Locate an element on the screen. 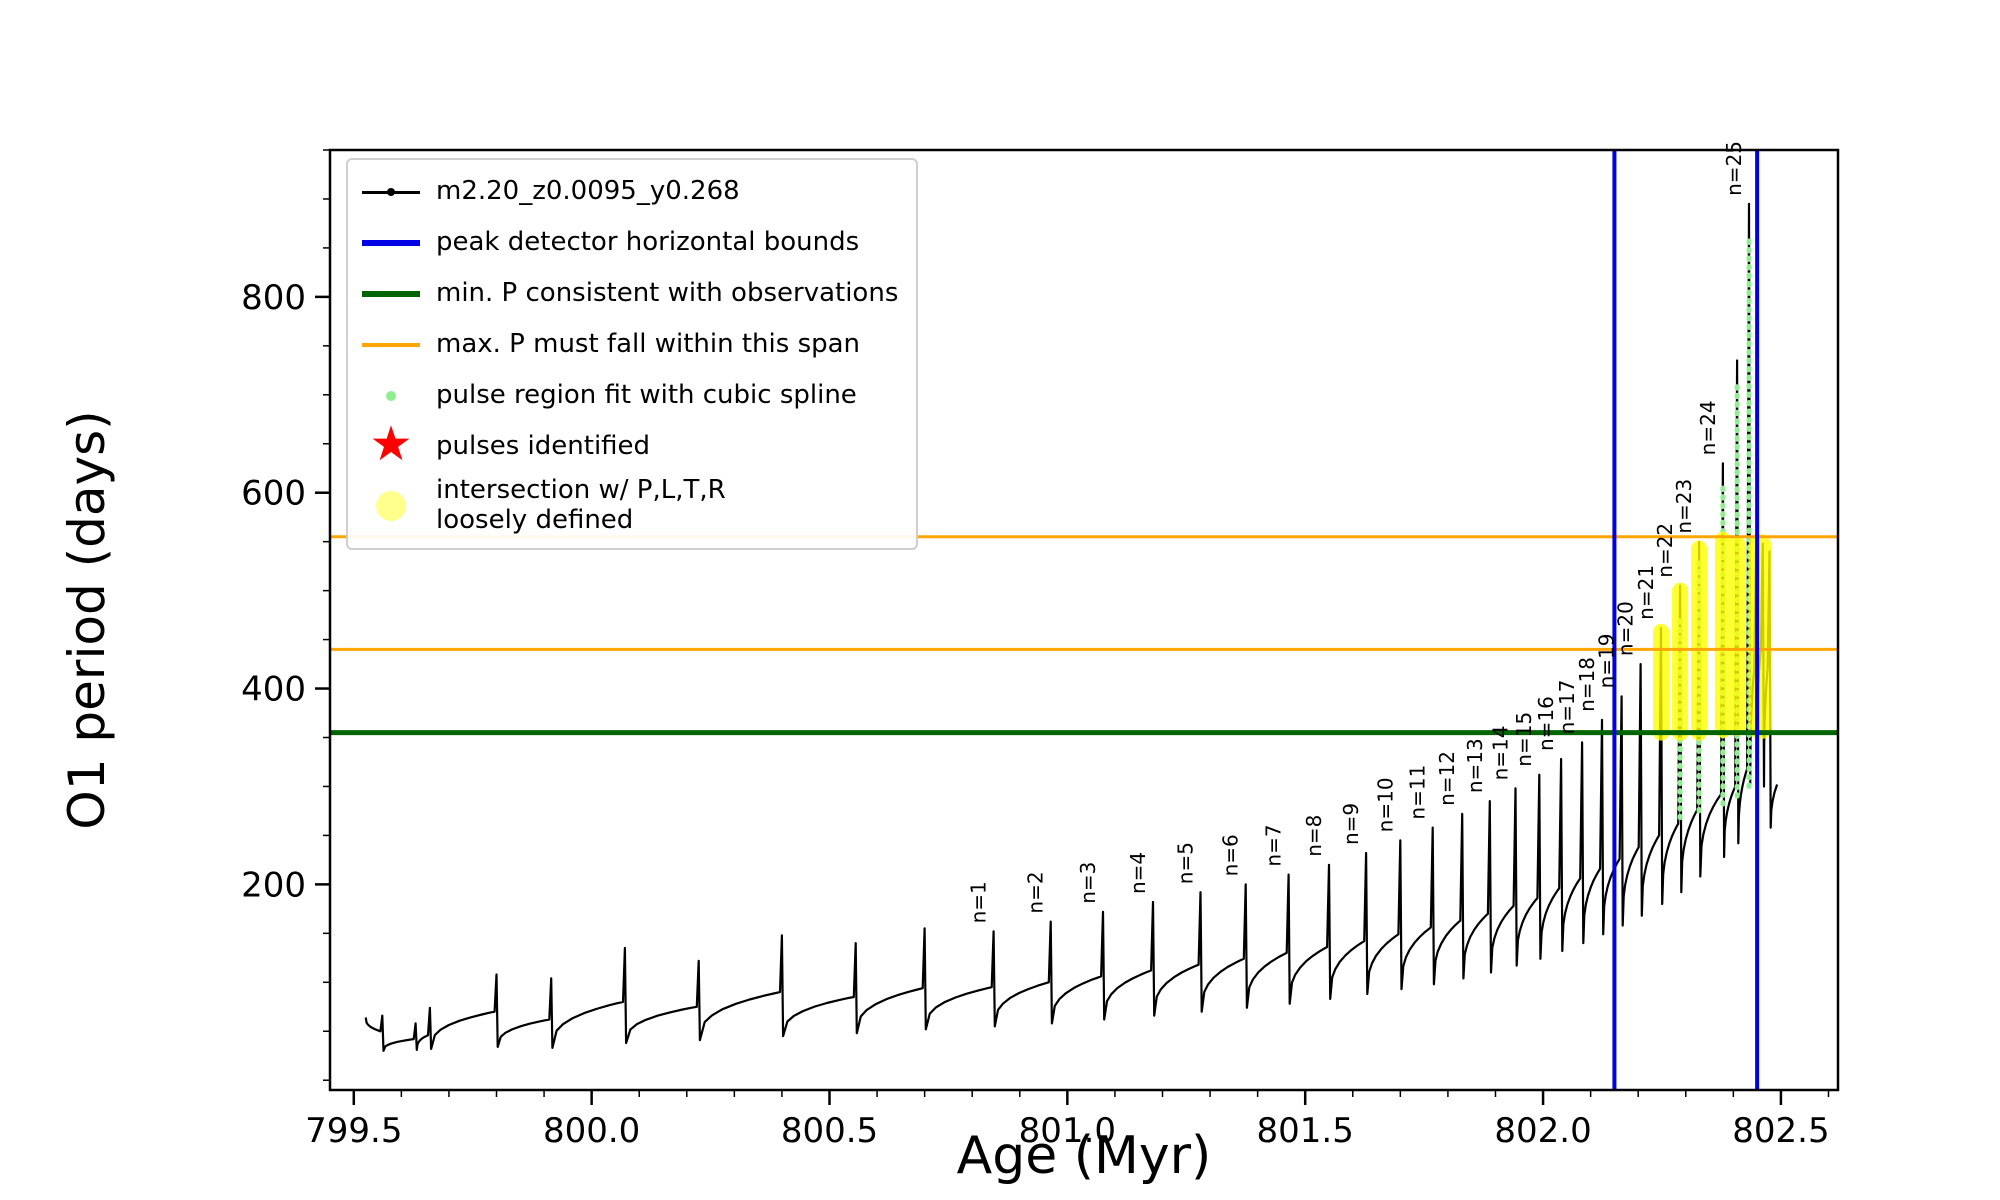  pulse-annotation: n=20 is located at coordinates (1626, 628).